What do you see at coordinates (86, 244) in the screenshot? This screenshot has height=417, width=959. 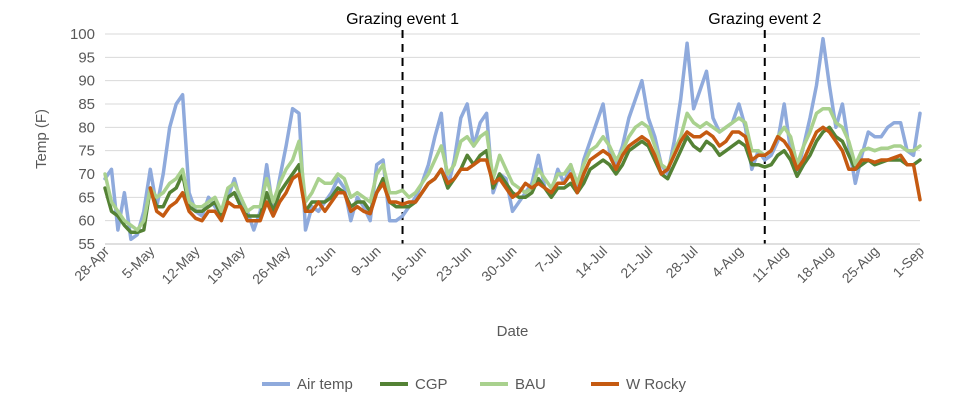 I see `y-tick-label: 55` at bounding box center [86, 244].